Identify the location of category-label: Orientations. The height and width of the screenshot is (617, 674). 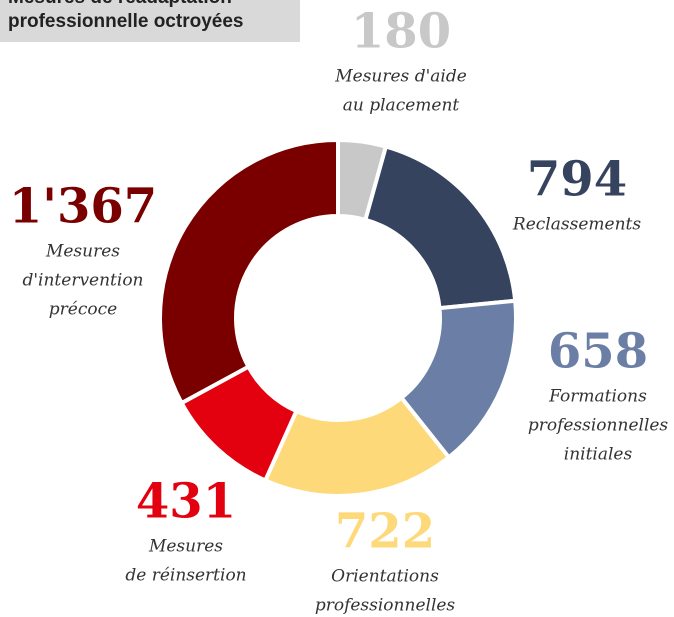
(385, 577).